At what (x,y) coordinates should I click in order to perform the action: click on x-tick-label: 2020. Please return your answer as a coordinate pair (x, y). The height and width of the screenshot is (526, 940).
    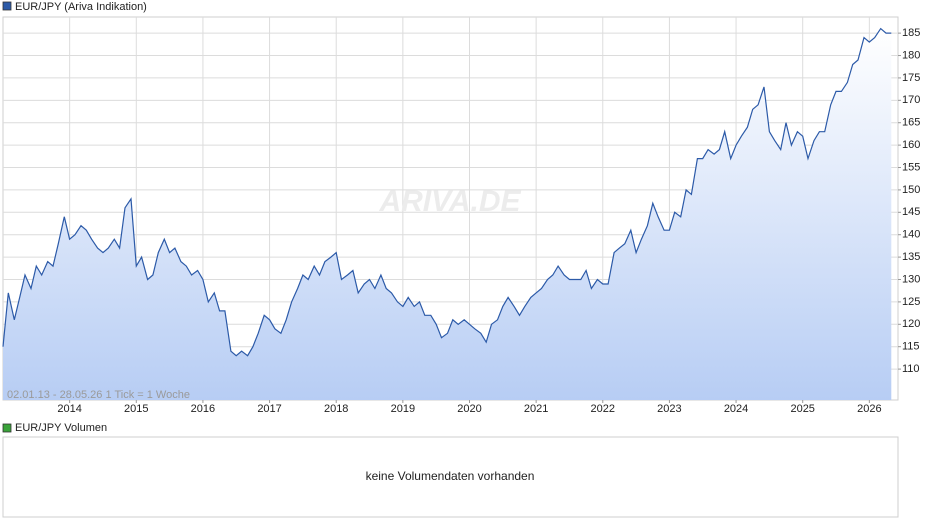
    Looking at the image, I should click on (469, 409).